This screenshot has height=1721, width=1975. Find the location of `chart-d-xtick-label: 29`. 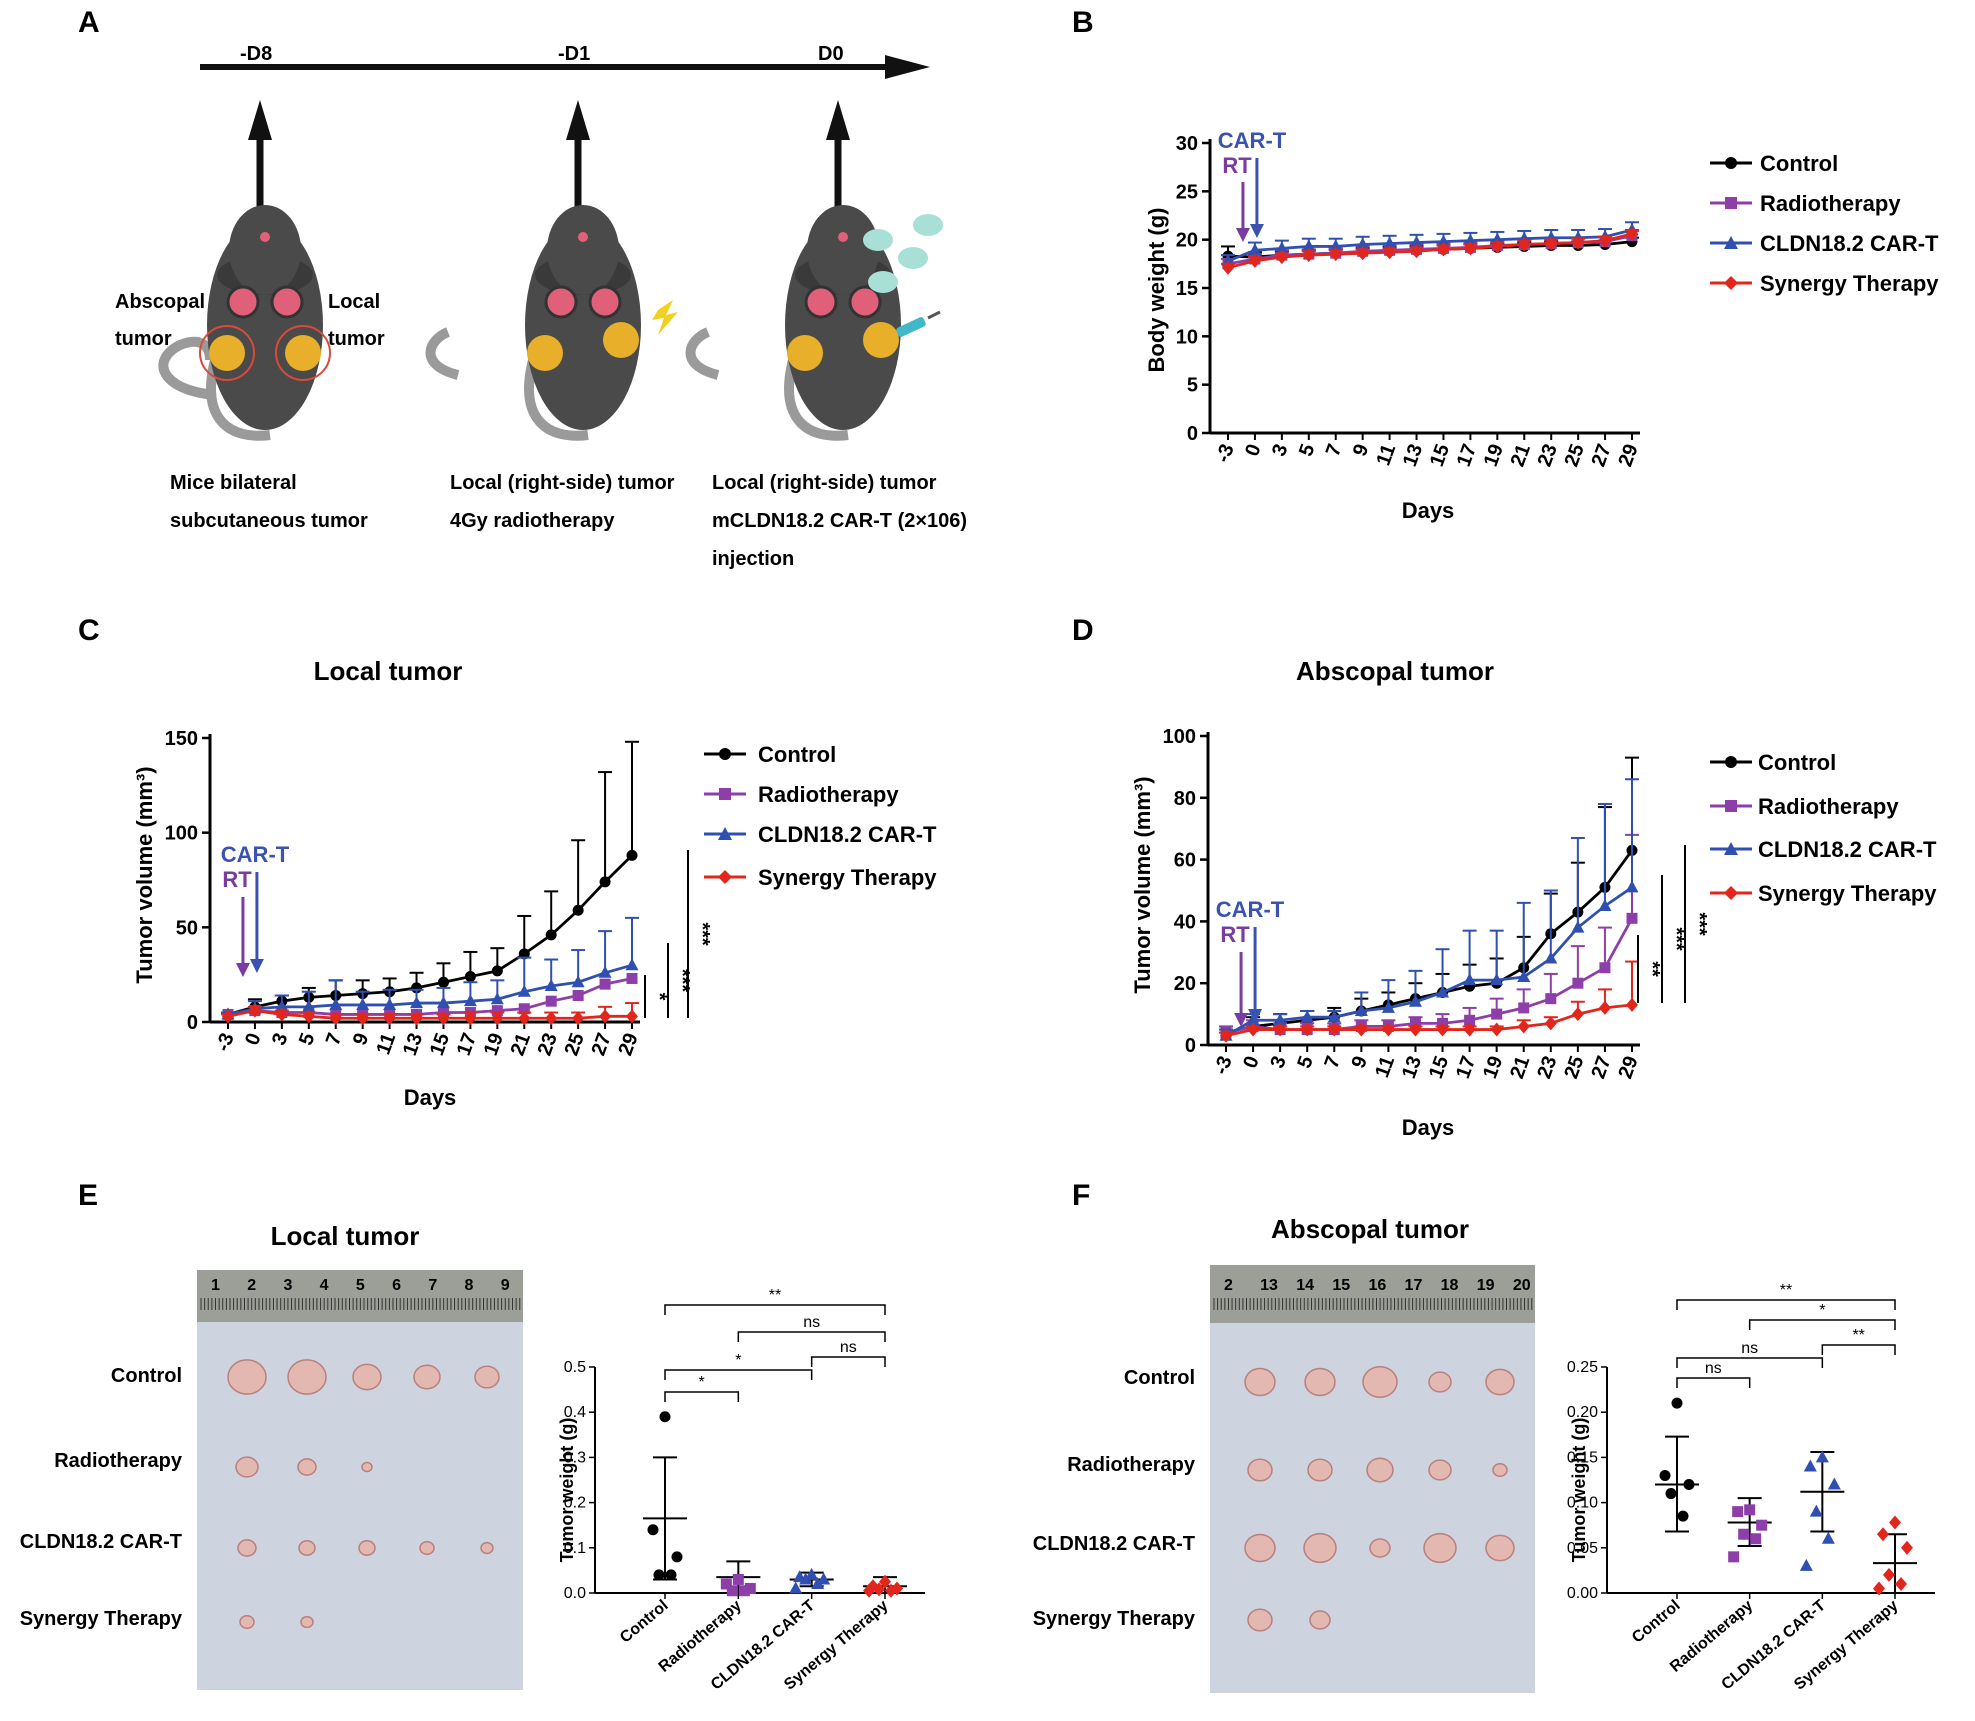

chart-d-xtick-label: 29 is located at coordinates (1628, 1067).